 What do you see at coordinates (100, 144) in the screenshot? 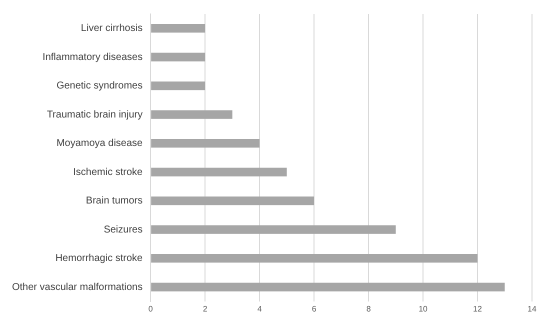
I see `y-tick-label: Moyamoya disease` at bounding box center [100, 144].